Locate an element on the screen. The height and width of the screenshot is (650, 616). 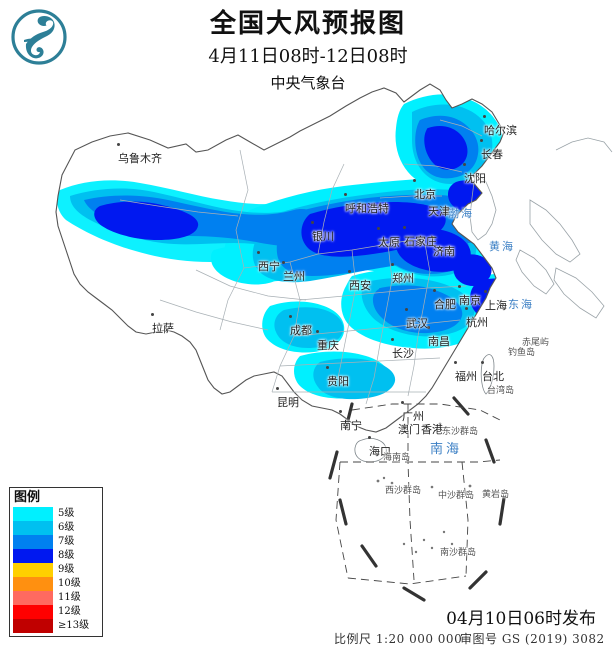
legend-row: 9级 is located at coordinates (56, 570).